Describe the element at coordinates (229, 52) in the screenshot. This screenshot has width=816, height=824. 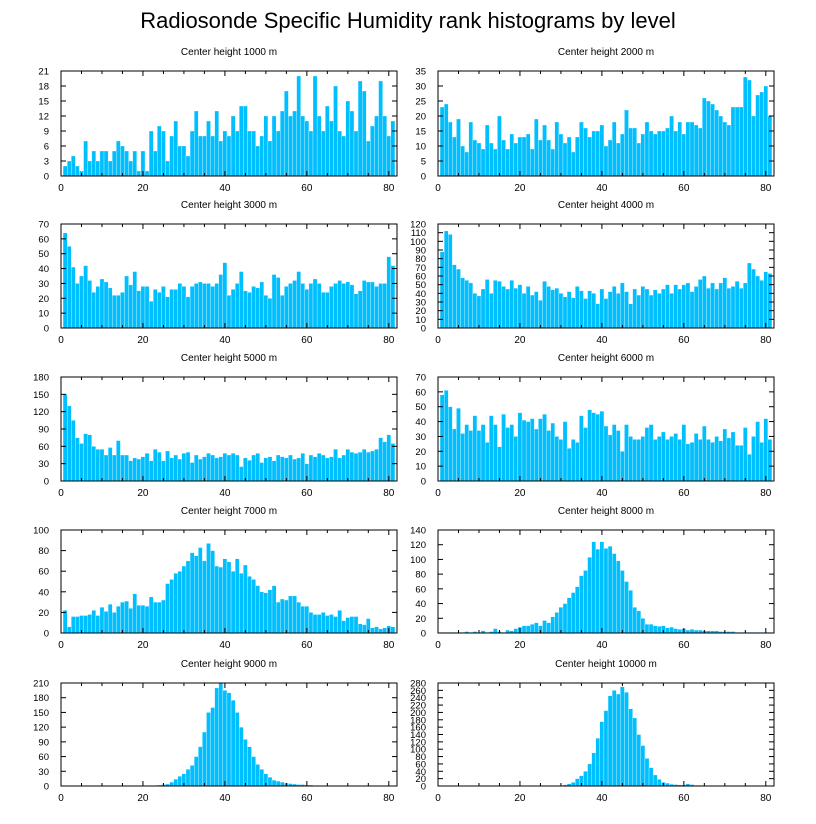
I see `panel-title: Center height 1000 m` at that location.